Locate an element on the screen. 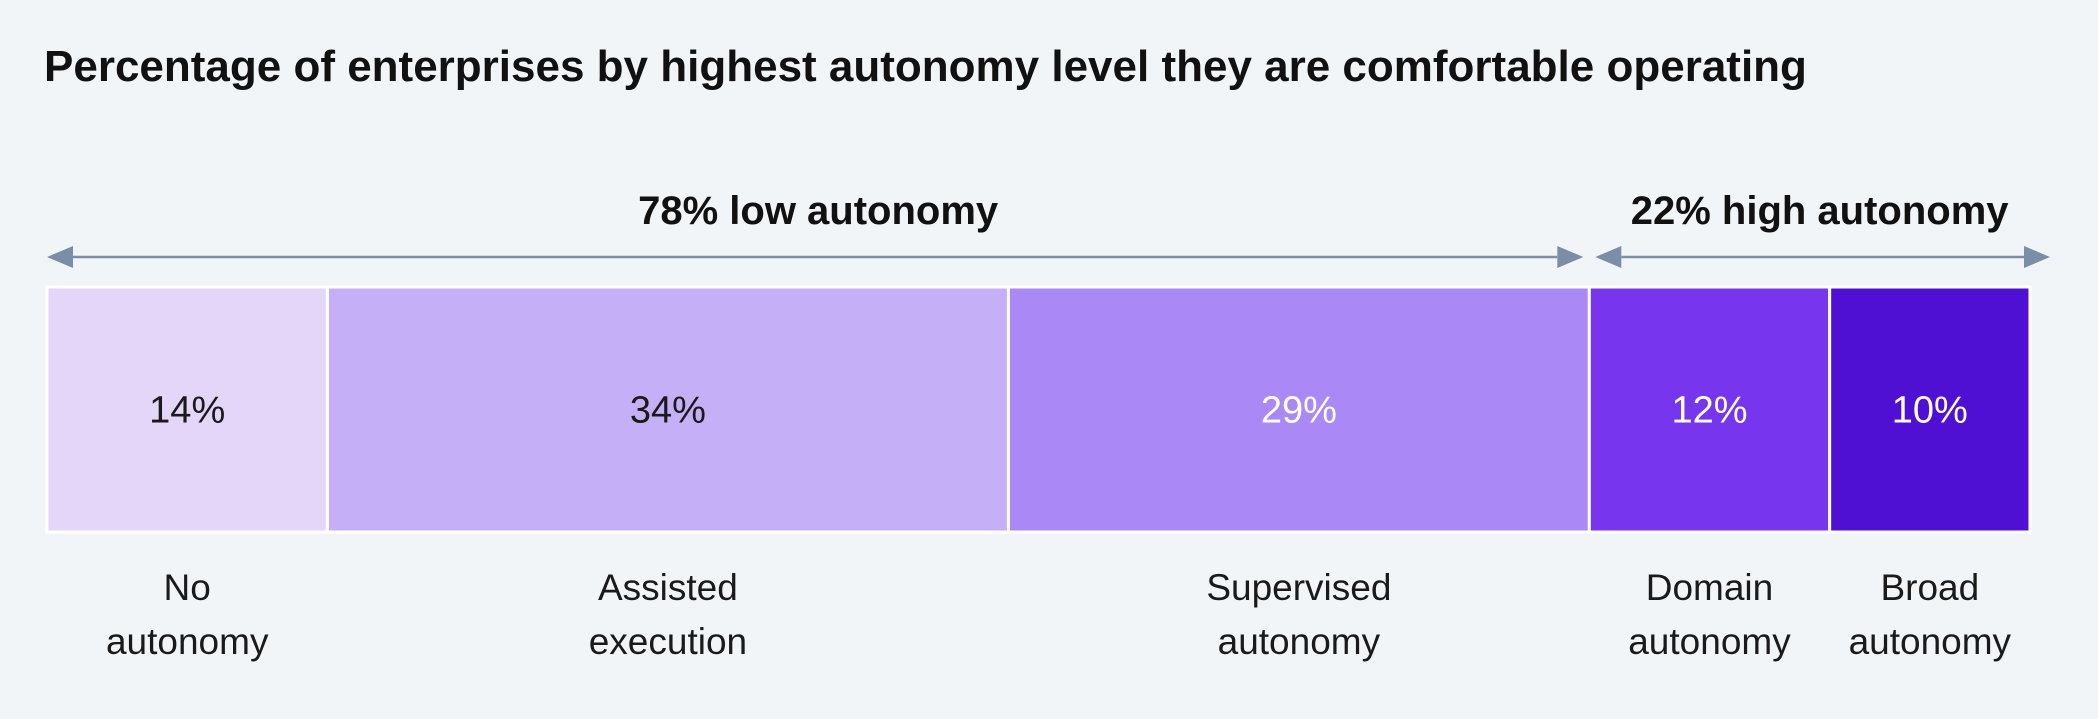 The height and width of the screenshot is (719, 2098). category-label-1-line-1: No is located at coordinates (187, 587).